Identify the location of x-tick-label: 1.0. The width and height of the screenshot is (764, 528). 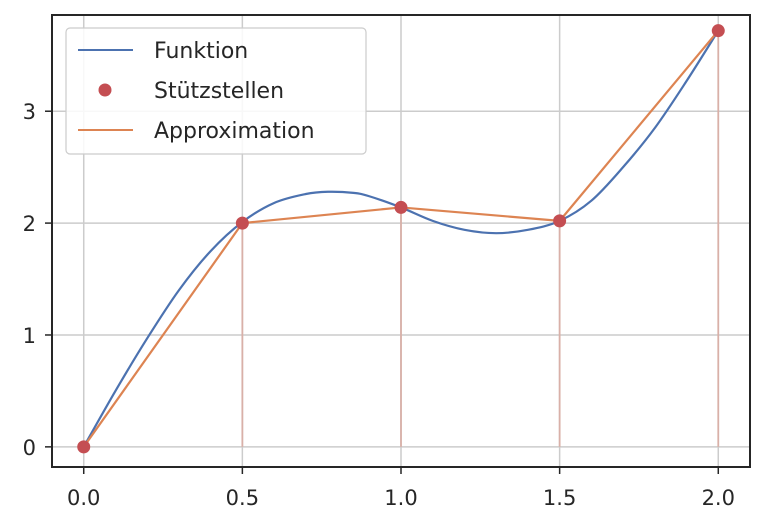
(400, 498).